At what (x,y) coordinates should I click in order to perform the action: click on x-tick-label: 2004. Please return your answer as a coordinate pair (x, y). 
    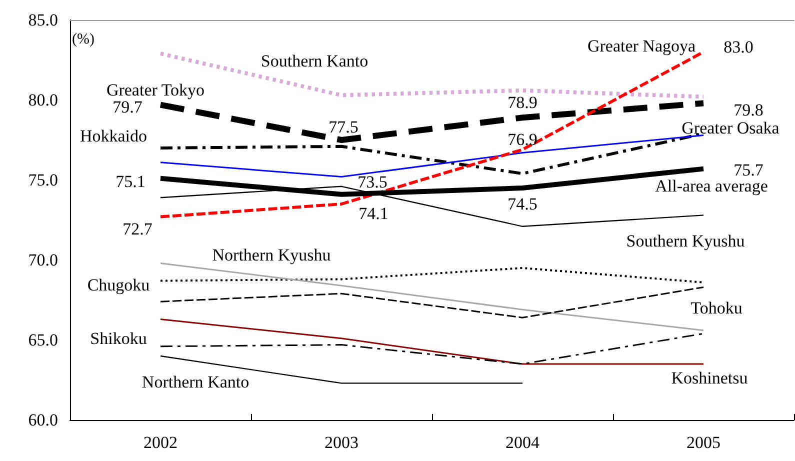
    Looking at the image, I should click on (523, 442).